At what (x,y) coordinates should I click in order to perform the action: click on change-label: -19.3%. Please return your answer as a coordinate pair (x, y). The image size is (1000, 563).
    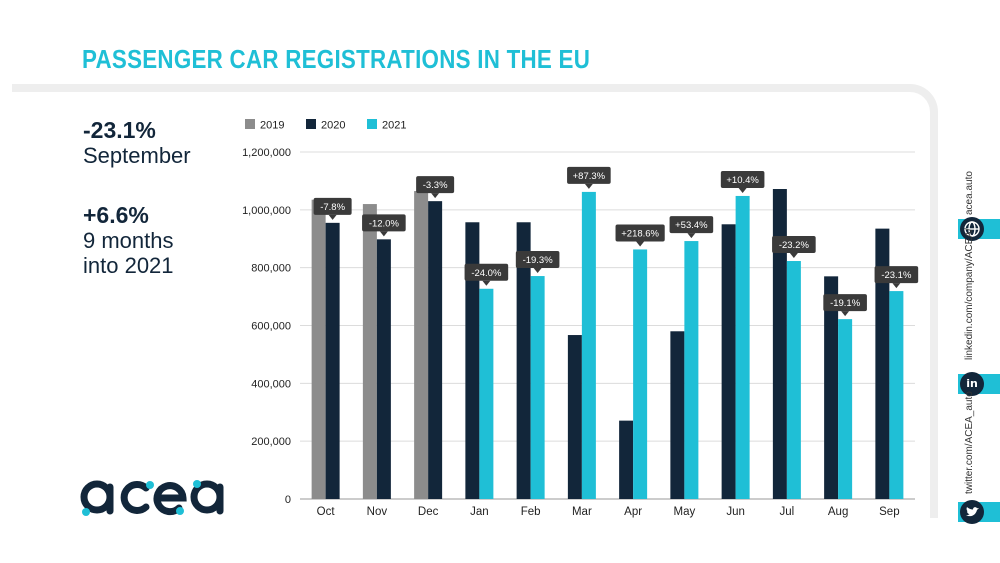
    Looking at the image, I should click on (538, 260).